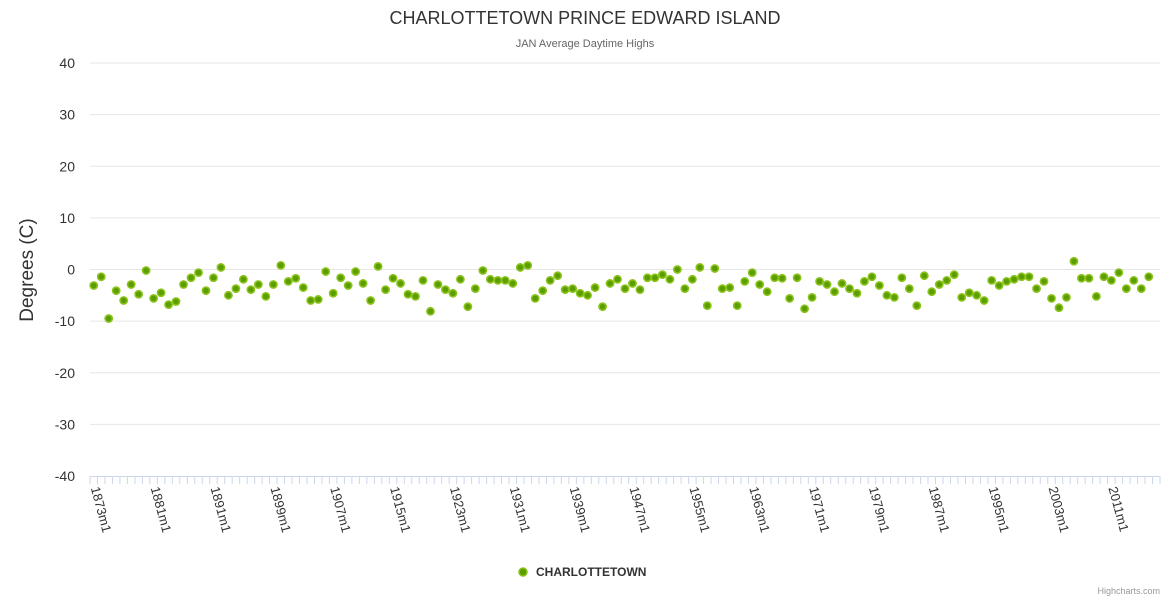  Describe the element at coordinates (582, 572) in the screenshot. I see `legend-item-charlottetown: CHARLOTTETOWN` at that location.